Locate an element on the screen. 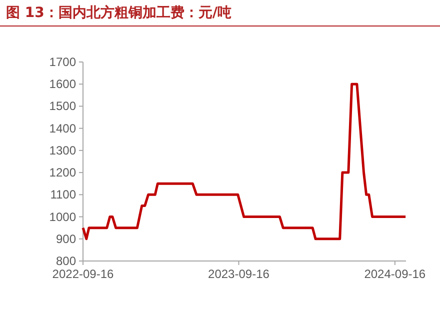  y-tick-label: 800 is located at coordinates (66, 261).